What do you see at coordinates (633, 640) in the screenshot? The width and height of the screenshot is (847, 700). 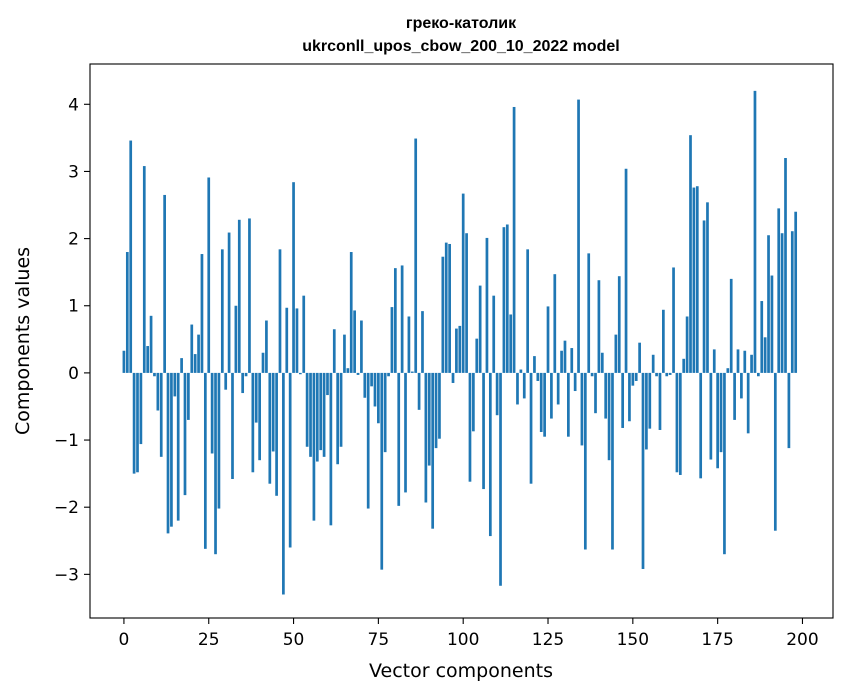 I see `x-tick-label: 150` at bounding box center [633, 640].